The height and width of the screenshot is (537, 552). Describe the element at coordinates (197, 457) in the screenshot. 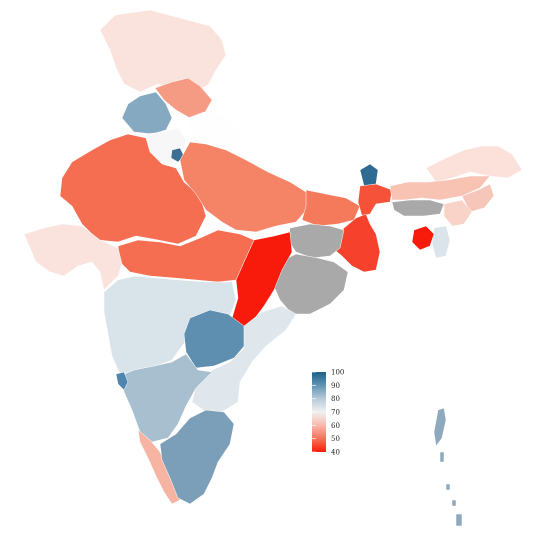

I see `region-tamil-nadu` at that location.